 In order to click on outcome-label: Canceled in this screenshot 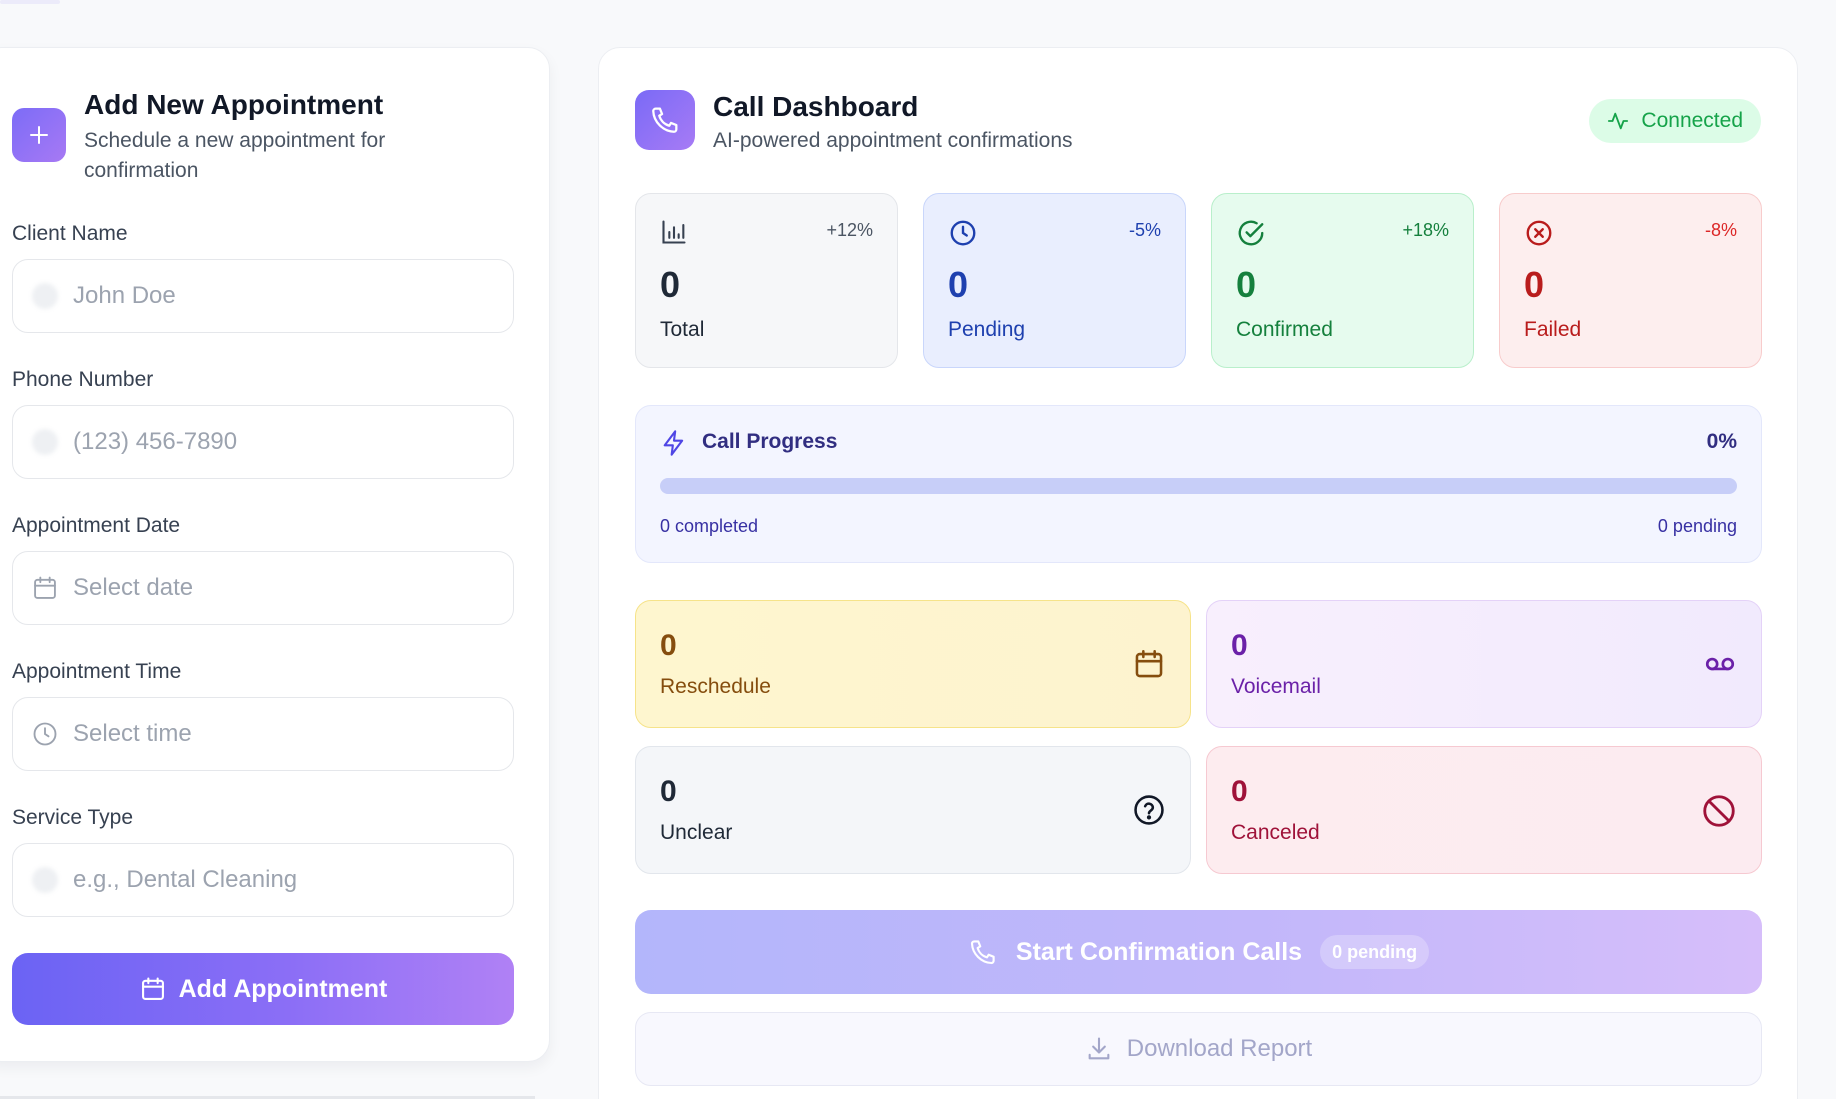, I will do `click(1275, 832)`.